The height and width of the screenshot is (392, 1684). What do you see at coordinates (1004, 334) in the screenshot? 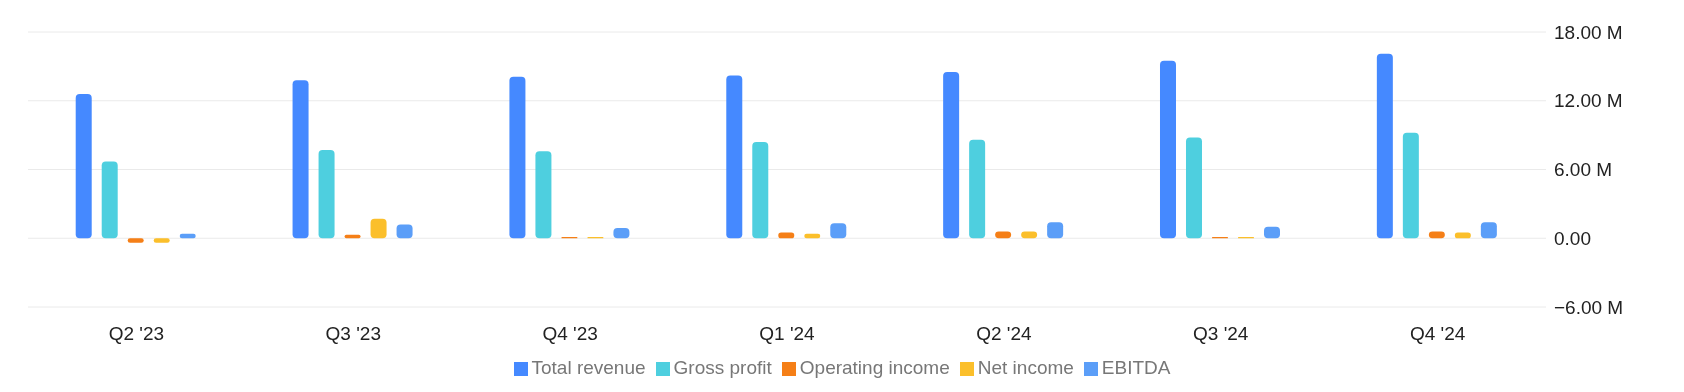
I see `x-tick-label: Q2 '24` at bounding box center [1004, 334].